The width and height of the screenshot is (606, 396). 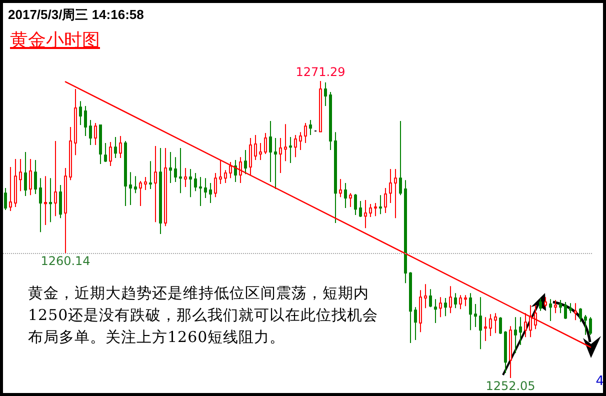 What do you see at coordinates (321, 72) in the screenshot?
I see `annotation: 1271.29` at bounding box center [321, 72].